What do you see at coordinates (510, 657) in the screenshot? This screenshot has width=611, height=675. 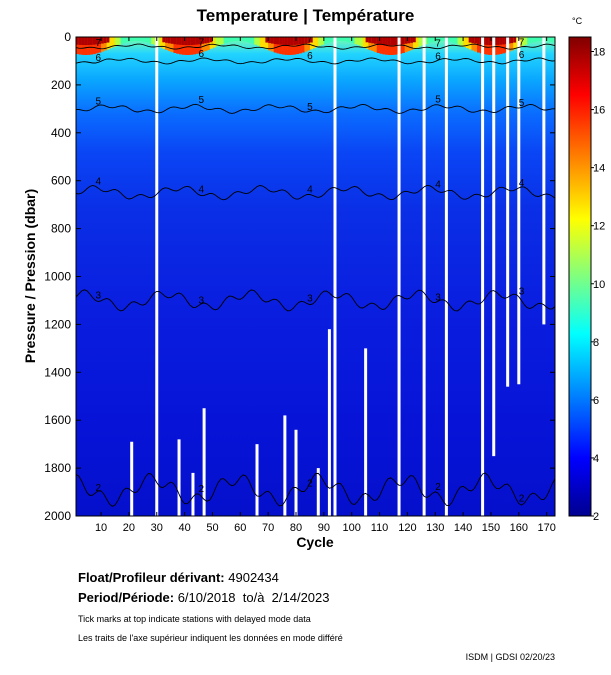 I see `credit-text: ISDM | GDSI 02/20/23` at bounding box center [510, 657].